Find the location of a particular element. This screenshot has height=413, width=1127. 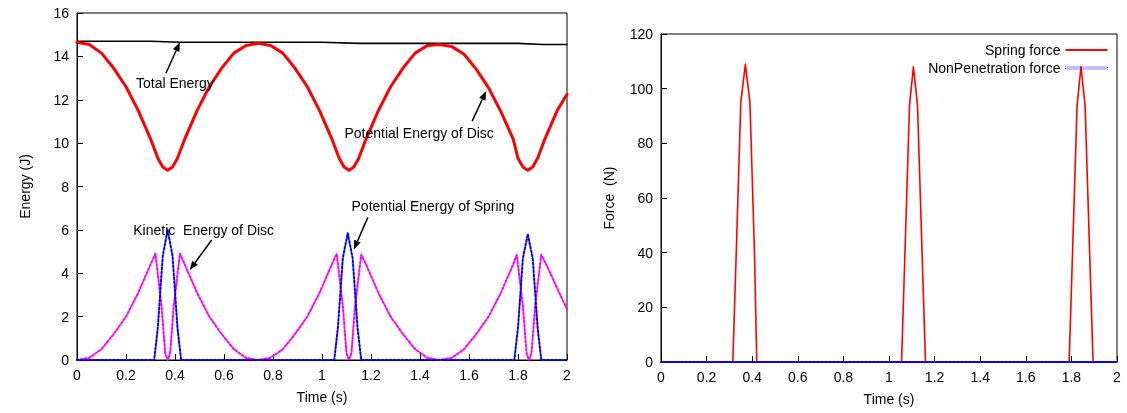

annotation: Kinetic Energy of Disc is located at coordinates (204, 230).